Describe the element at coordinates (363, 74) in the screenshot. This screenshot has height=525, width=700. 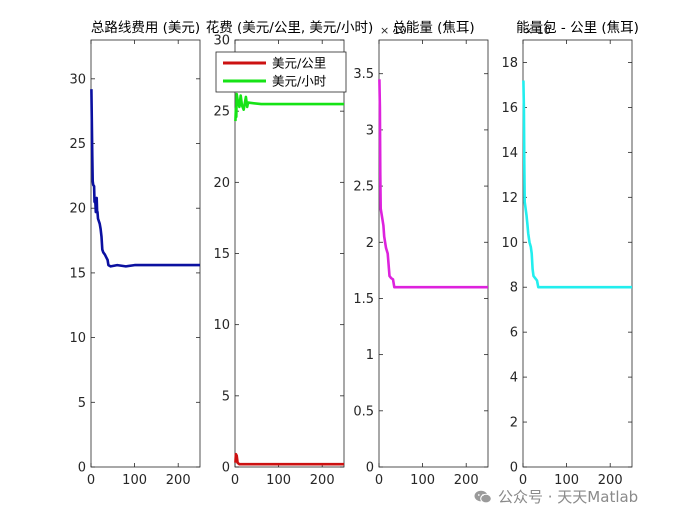
I see `y-tick-label: 3.5` at that location.